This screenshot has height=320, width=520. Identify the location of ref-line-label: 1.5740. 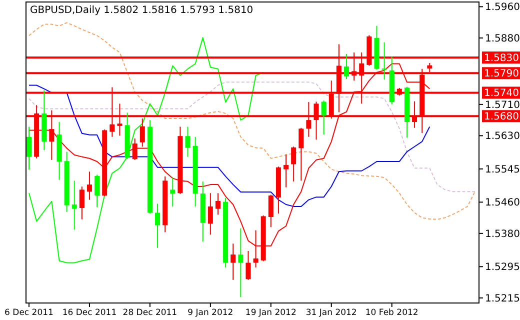
(501, 94).